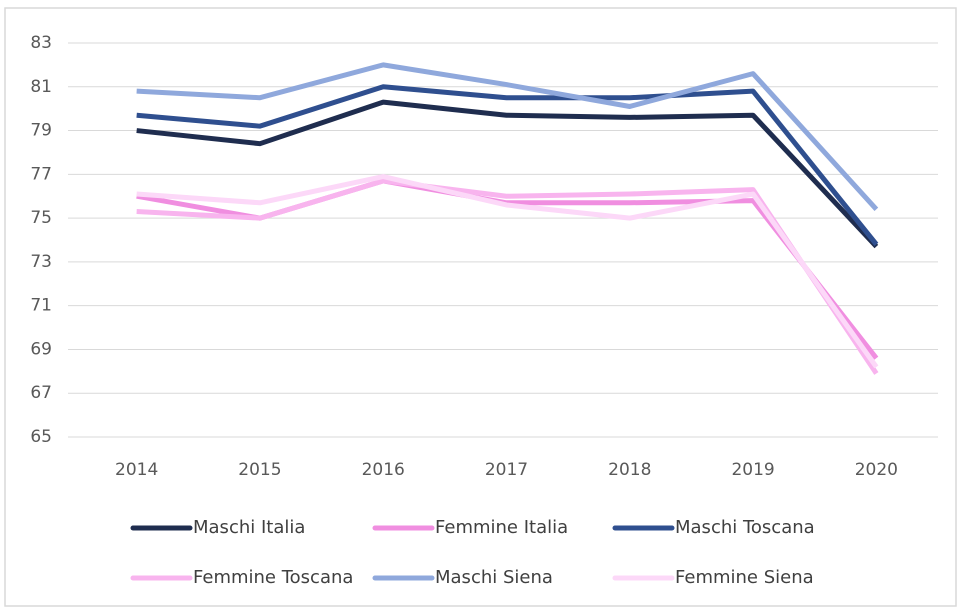 Image resolution: width=961 pixels, height=610 pixels. Describe the element at coordinates (273, 577) in the screenshot. I see `legend-label: Femmine Toscana` at that location.